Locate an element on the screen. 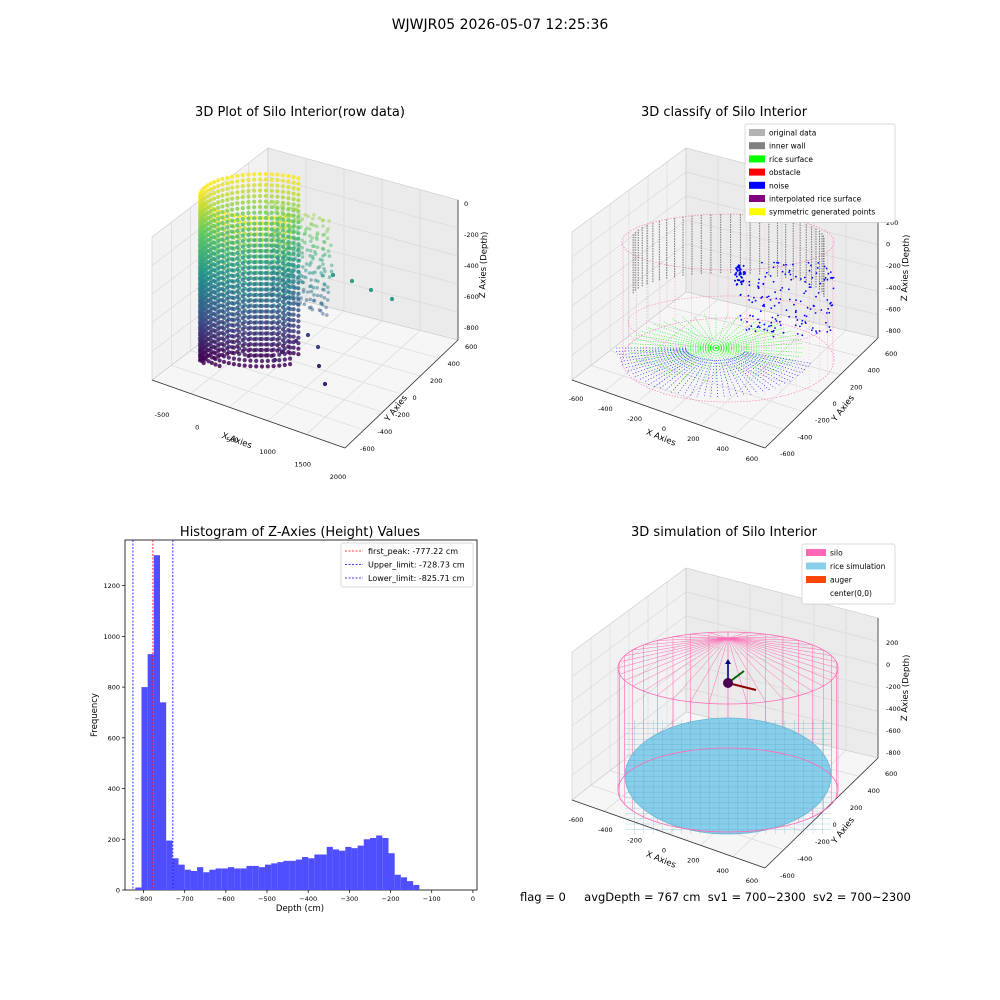 The image size is (1000, 1000). legend-swatch is located at coordinates (816, 579).